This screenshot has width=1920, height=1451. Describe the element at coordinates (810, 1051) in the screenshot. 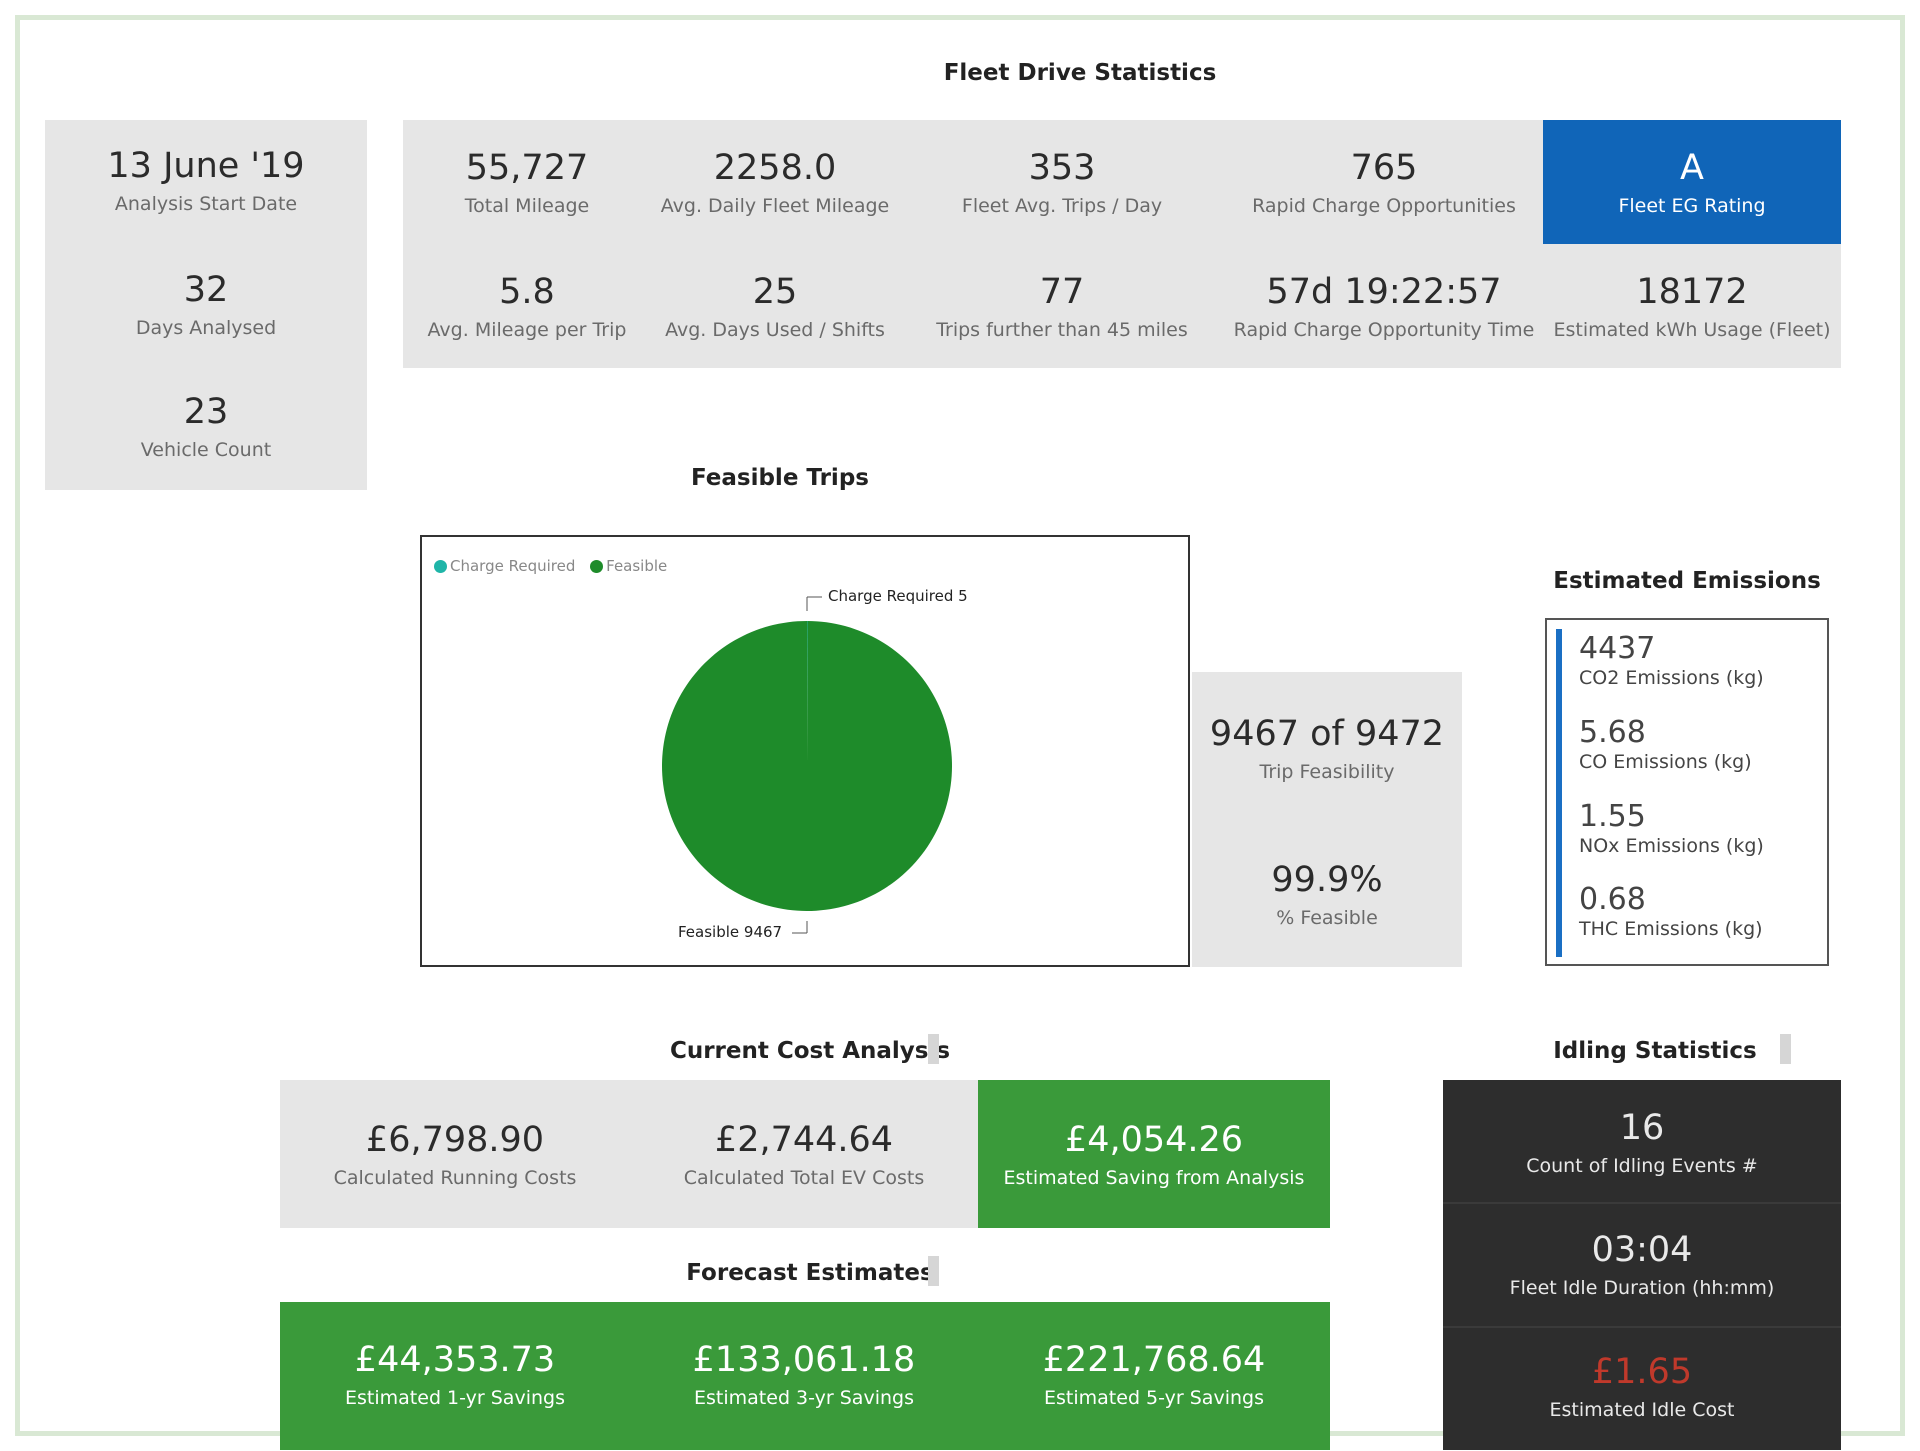

I see `cost-analysis-title: Current Cost Analysis` at that location.